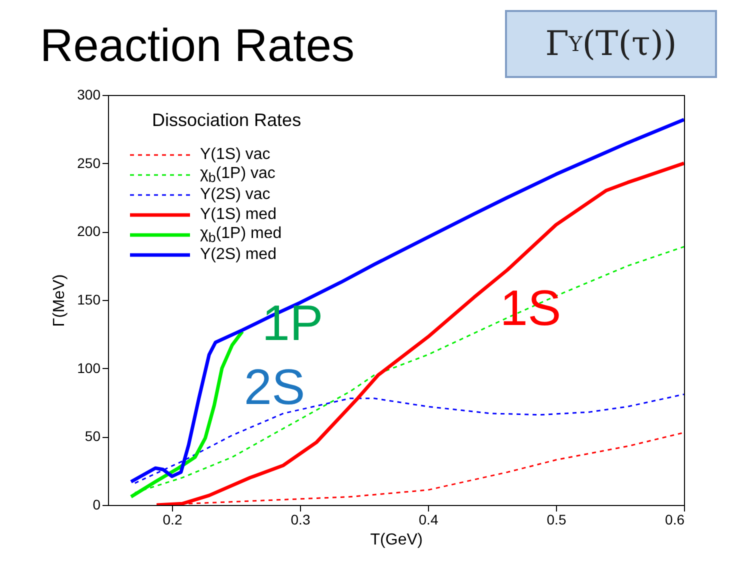 Image resolution: width=736 pixels, height=566 pixels. What do you see at coordinates (59, 300) in the screenshot?
I see `y-axis-title: Γ(MeV)` at bounding box center [59, 300].